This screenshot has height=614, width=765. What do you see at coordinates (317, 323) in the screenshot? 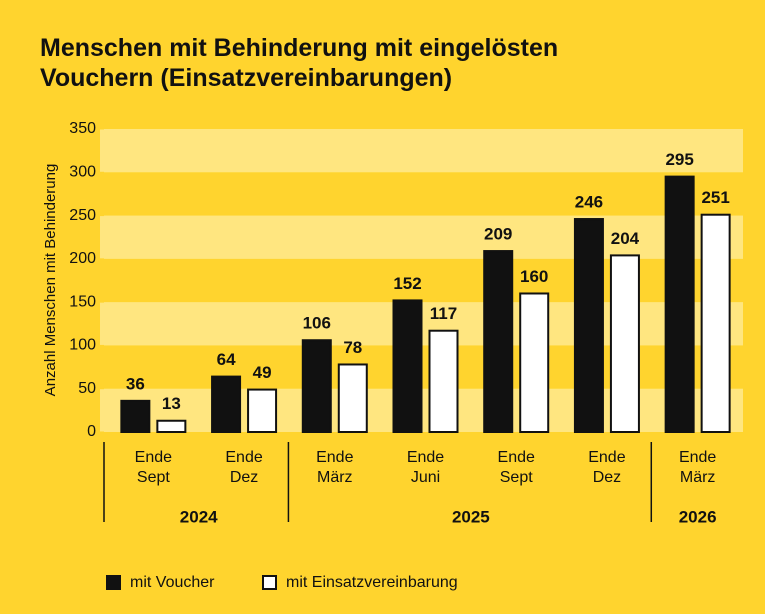
I see `data-label: 106` at bounding box center [317, 323].